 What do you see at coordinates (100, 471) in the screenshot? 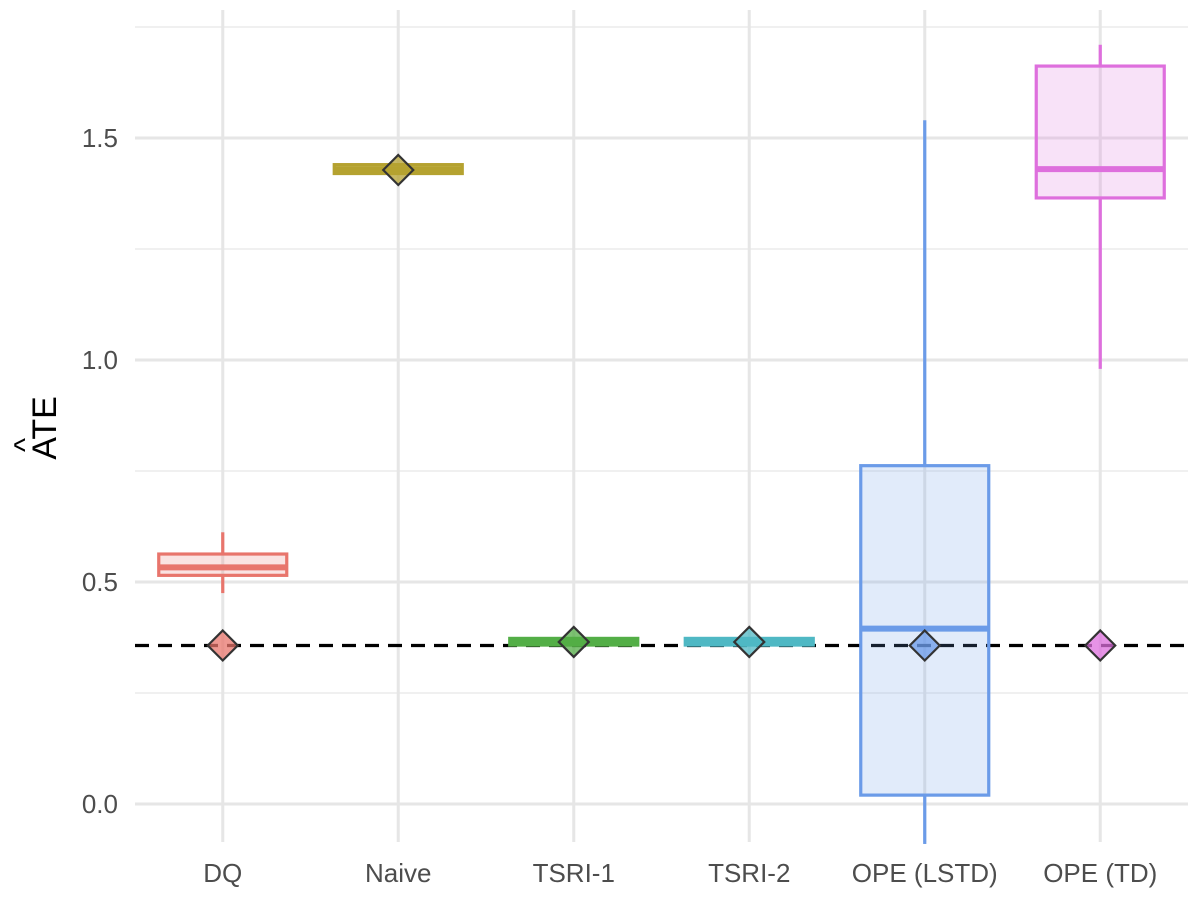
I see `y-tick-labels: 0.0 0.5 1.0 1.5` at bounding box center [100, 471].